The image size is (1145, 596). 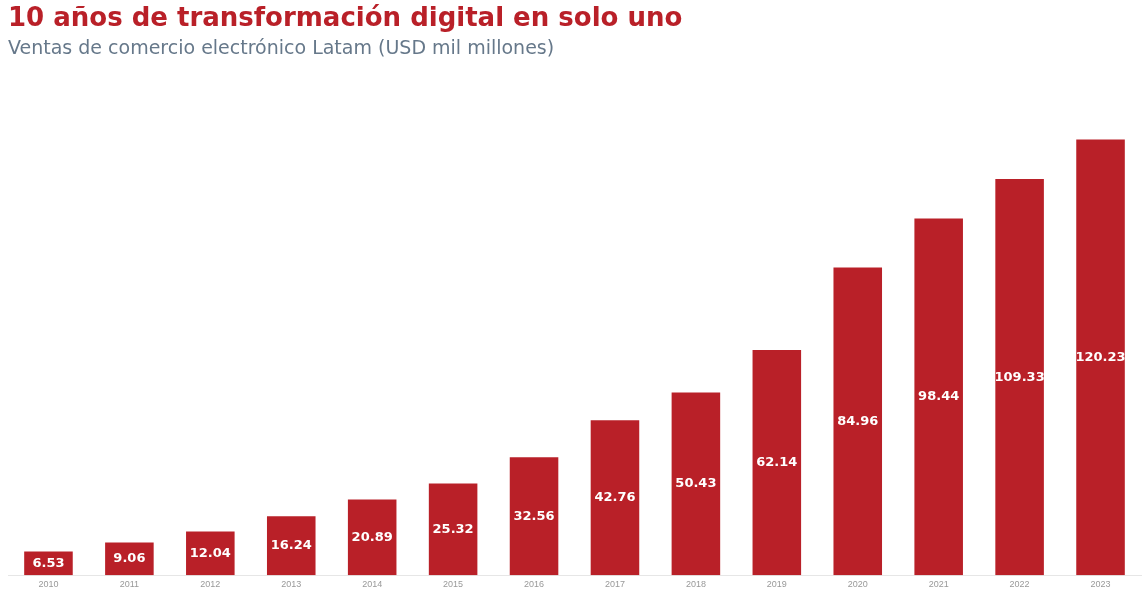 I want to click on x-tick-label: 2022, so click(x=1019, y=584).